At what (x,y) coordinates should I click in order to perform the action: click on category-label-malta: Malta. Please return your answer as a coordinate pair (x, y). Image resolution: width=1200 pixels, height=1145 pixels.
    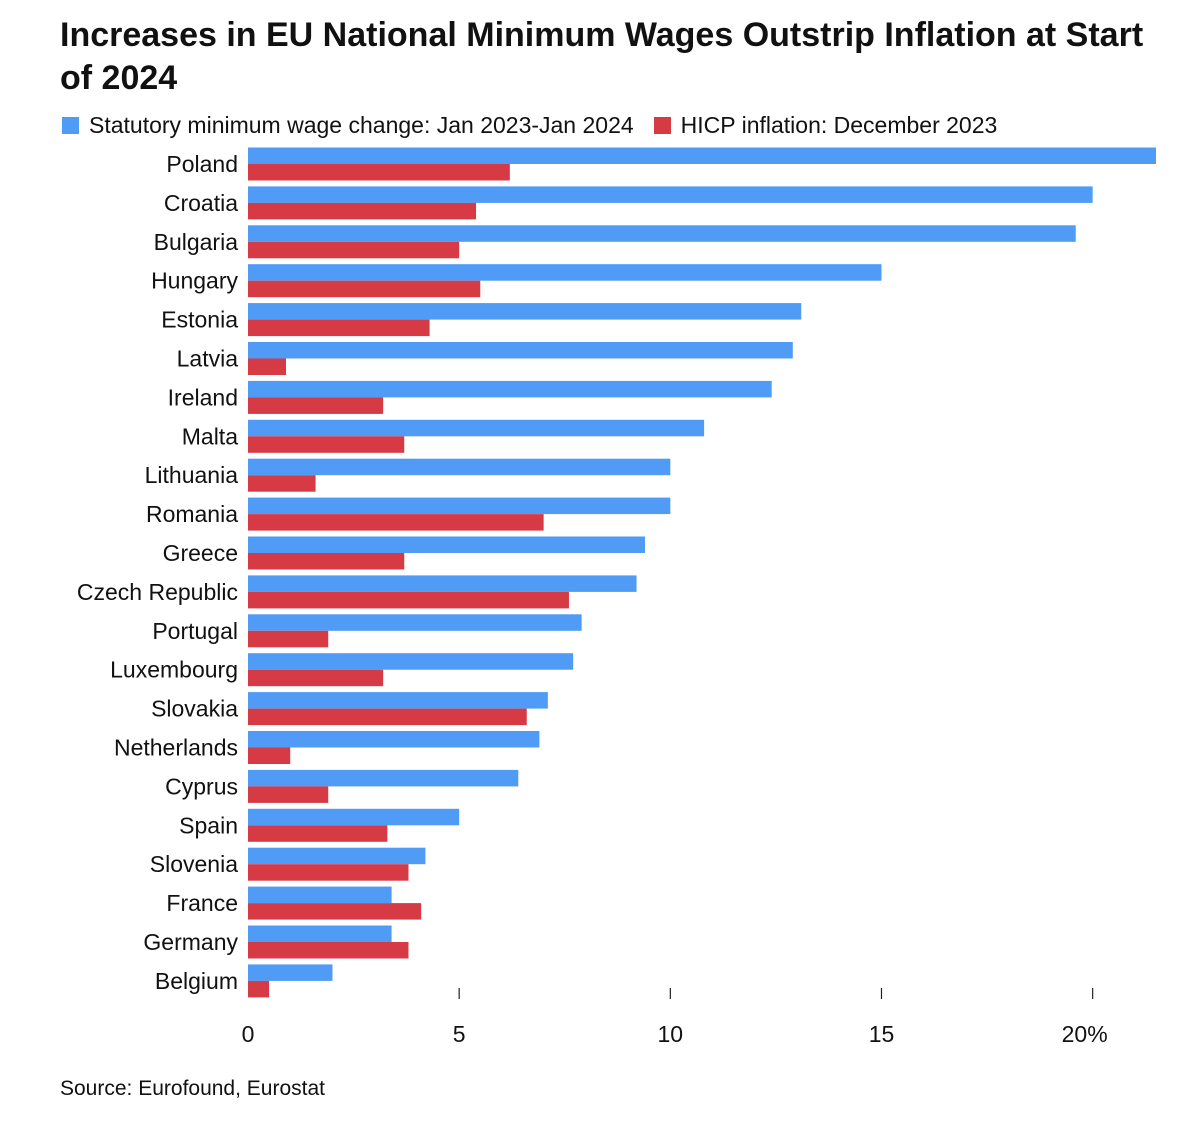
    Looking at the image, I should click on (210, 436).